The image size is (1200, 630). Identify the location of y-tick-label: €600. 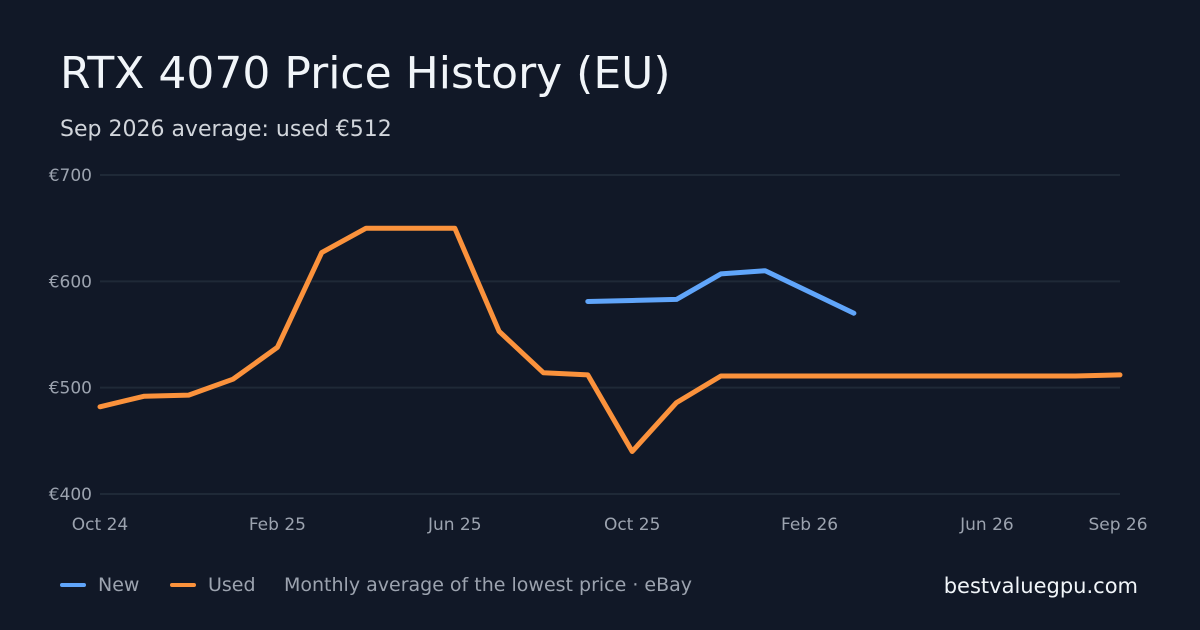
(70, 282).